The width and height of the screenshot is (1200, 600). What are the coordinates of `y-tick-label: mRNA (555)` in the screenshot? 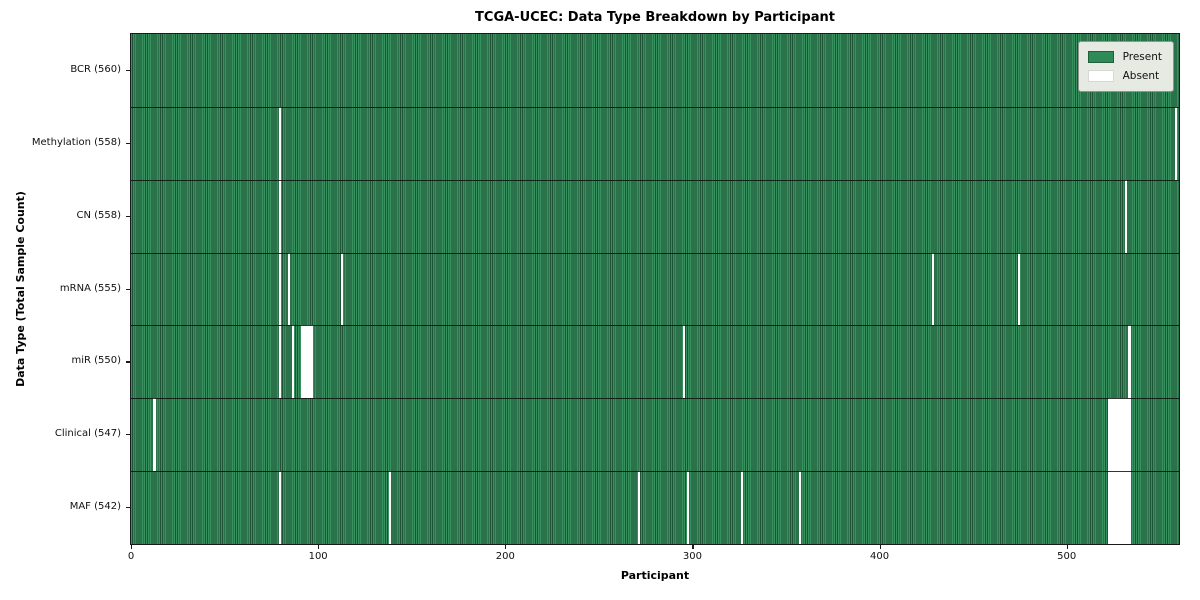 It's located at (90, 288).